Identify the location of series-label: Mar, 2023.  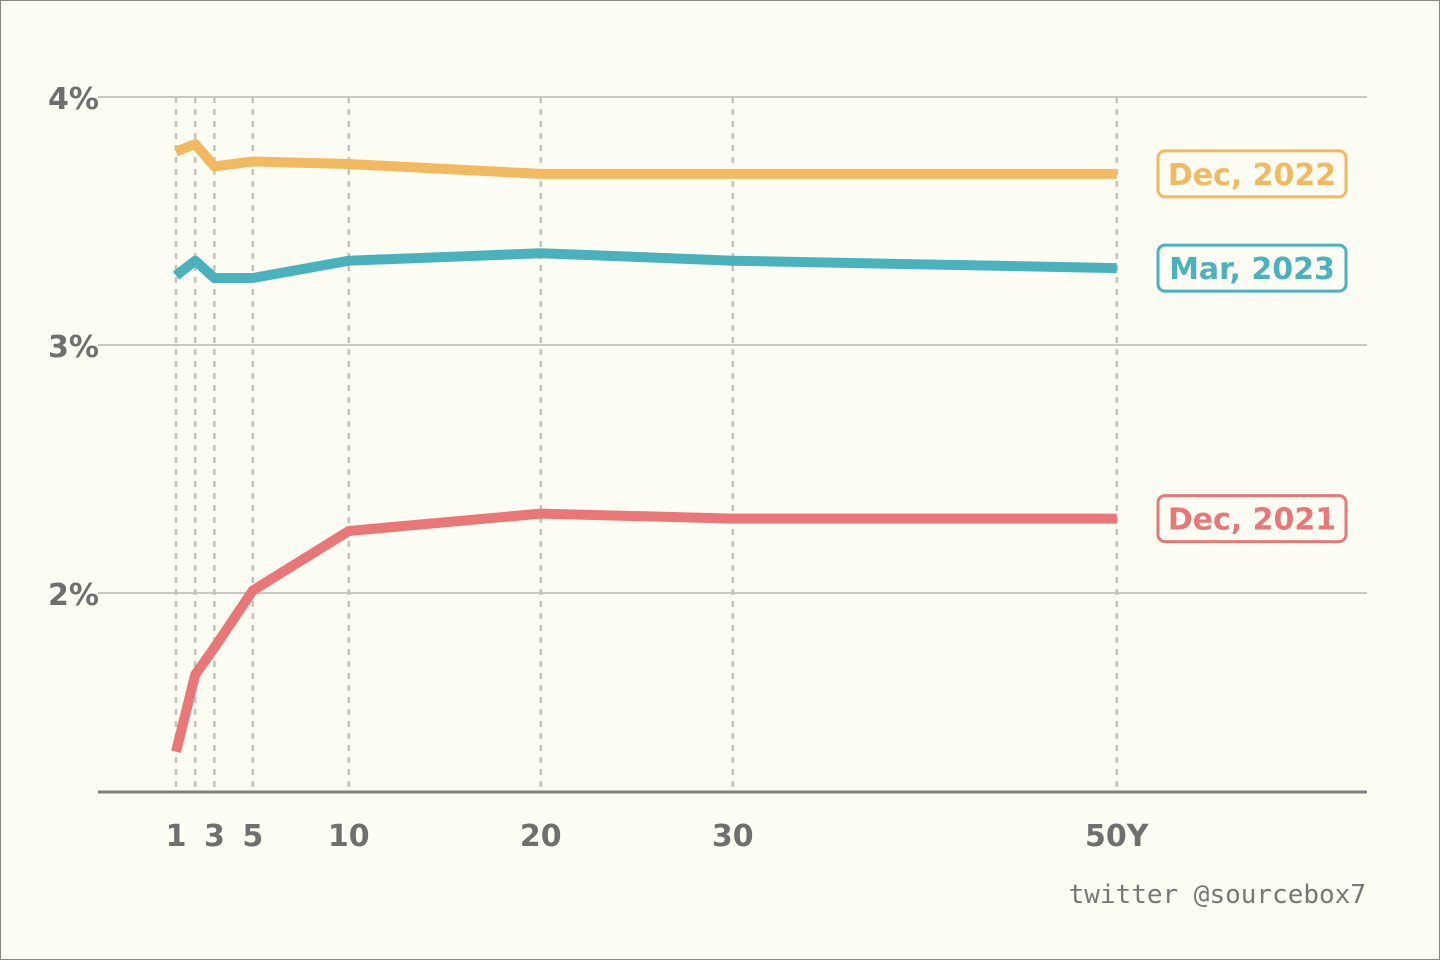
(1252, 269).